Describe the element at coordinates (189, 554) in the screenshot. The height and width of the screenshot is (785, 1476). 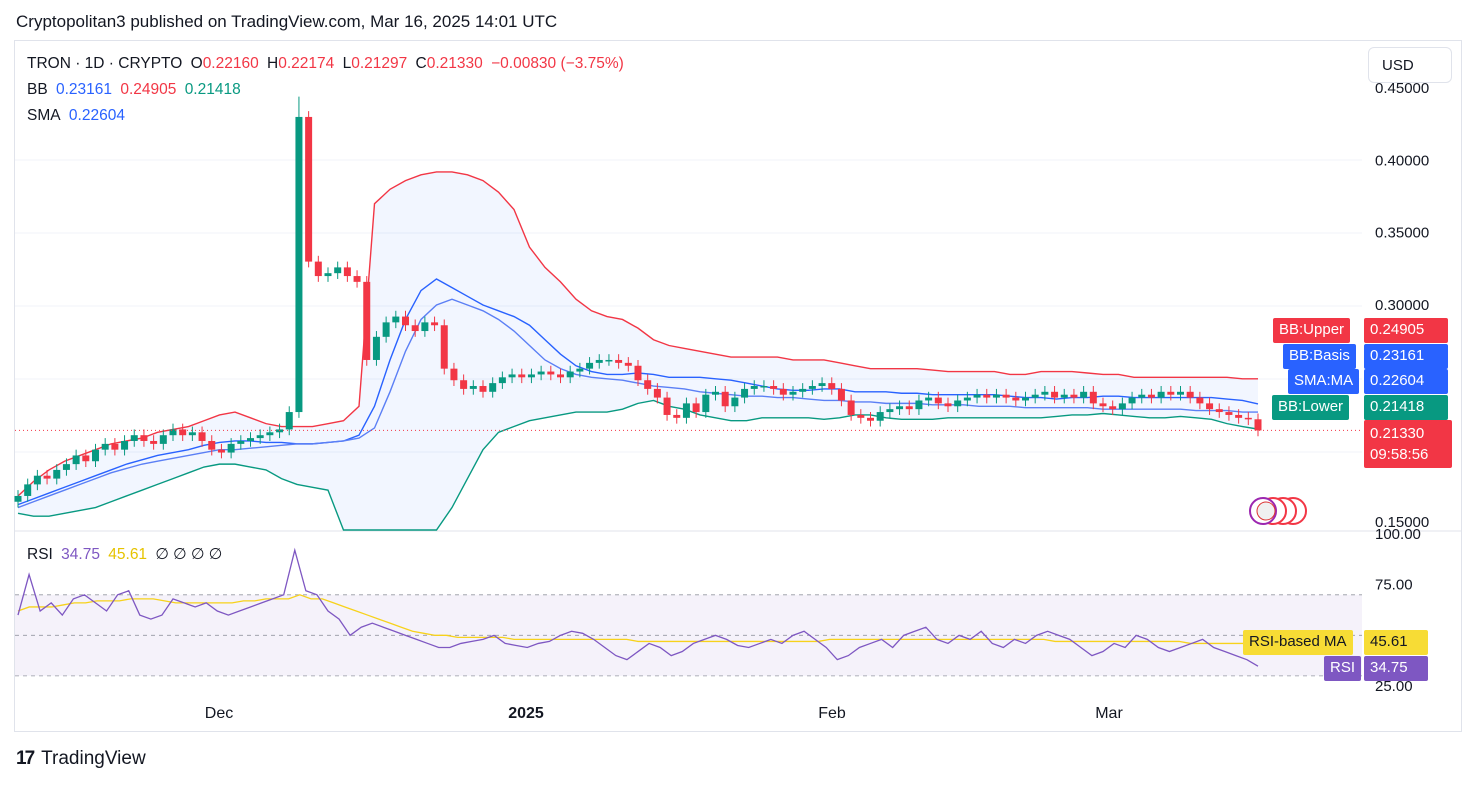
I see `rsi-extras: ∅ ∅ ∅ ∅` at that location.